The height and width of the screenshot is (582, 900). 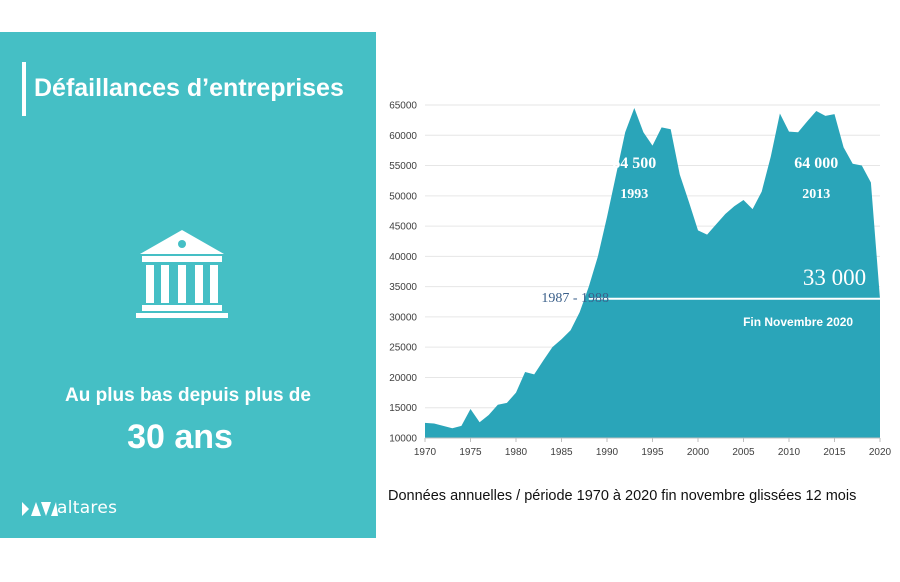 What do you see at coordinates (834, 277) in the screenshot?
I see `current-value-label: 33 000` at bounding box center [834, 277].